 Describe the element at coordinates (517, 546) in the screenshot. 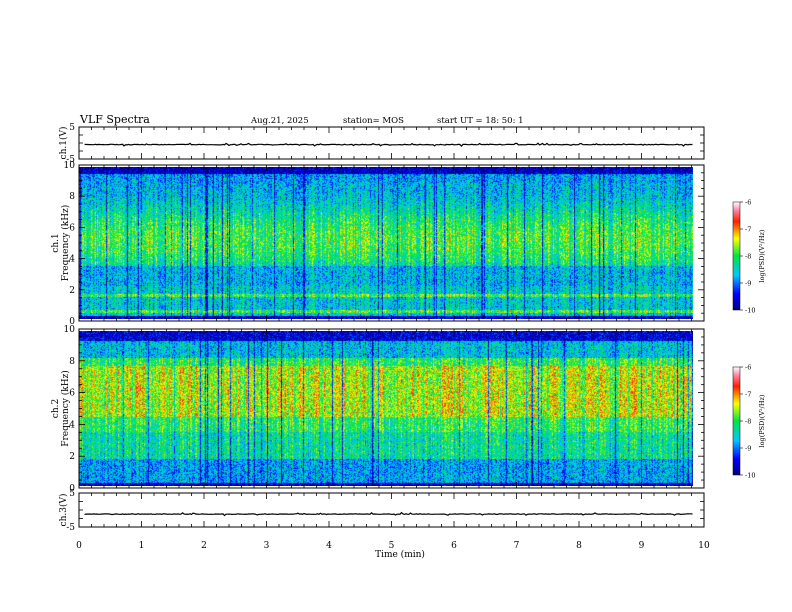

I see `x-tick-label: 7` at that location.